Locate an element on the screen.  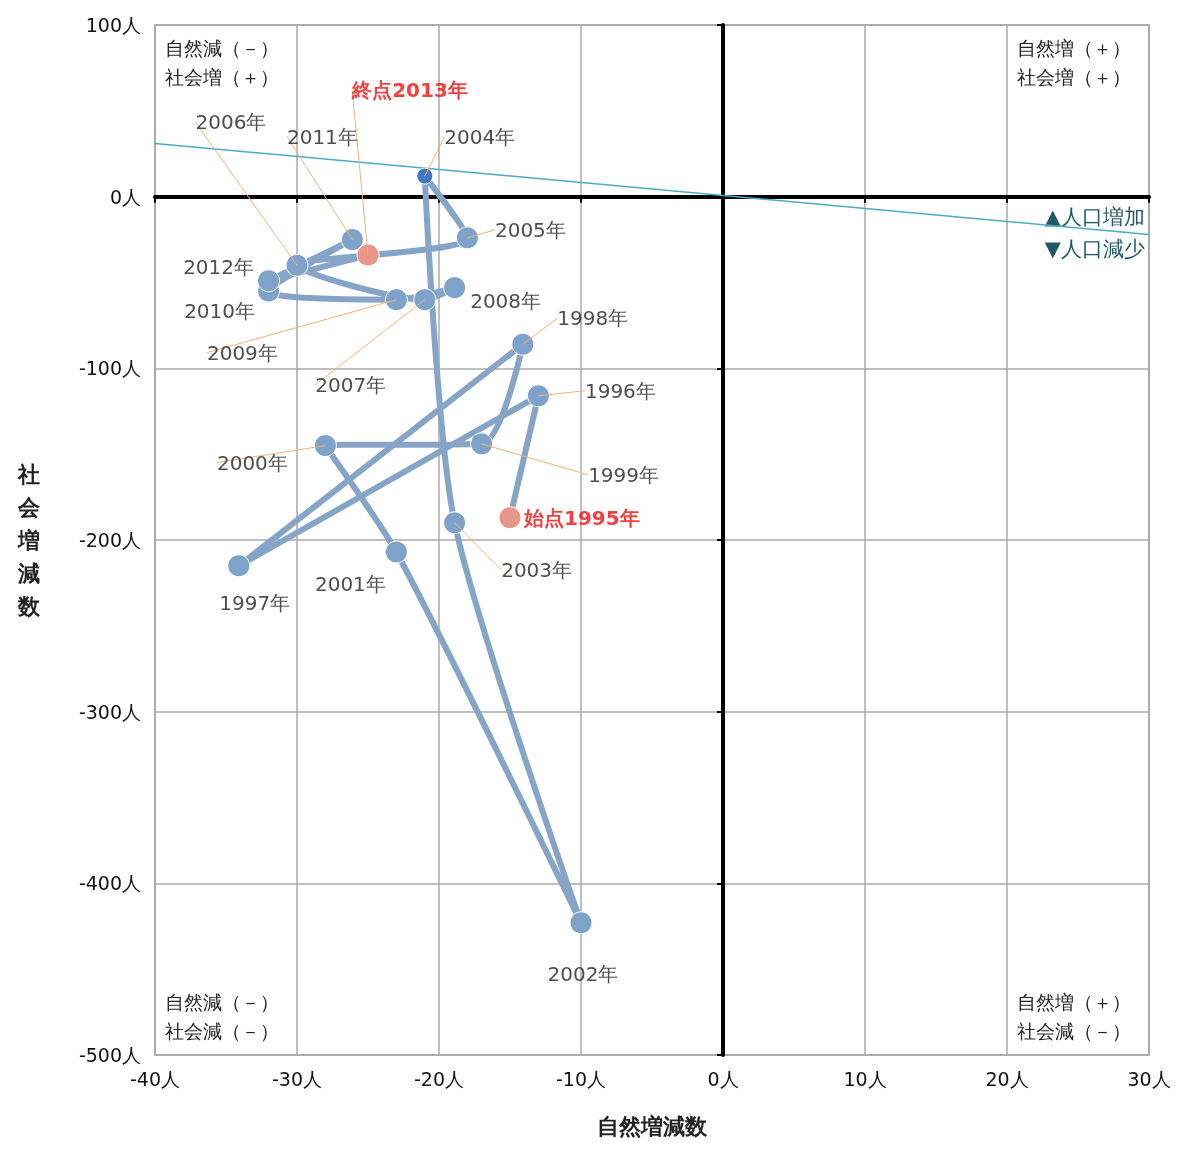
annotation: ▼人口減少 is located at coordinates (1094, 249).